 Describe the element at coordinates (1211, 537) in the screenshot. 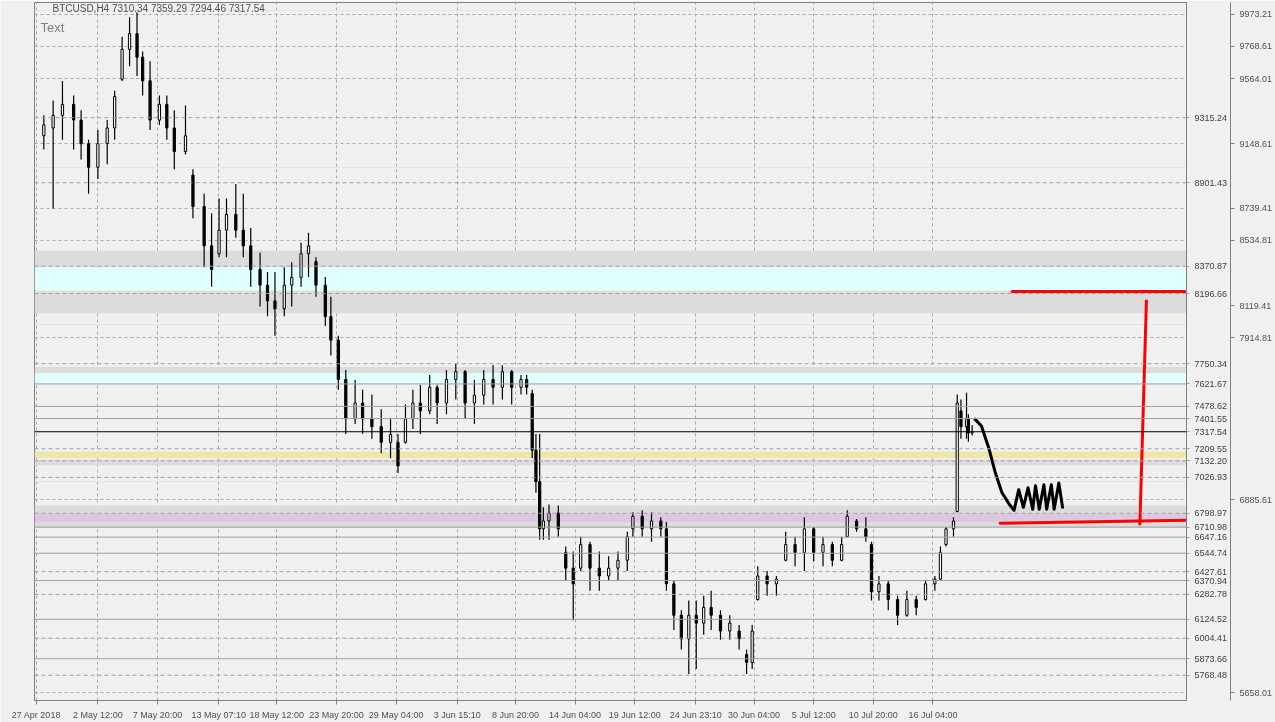

I see `ref-line-label: 6647.16` at that location.